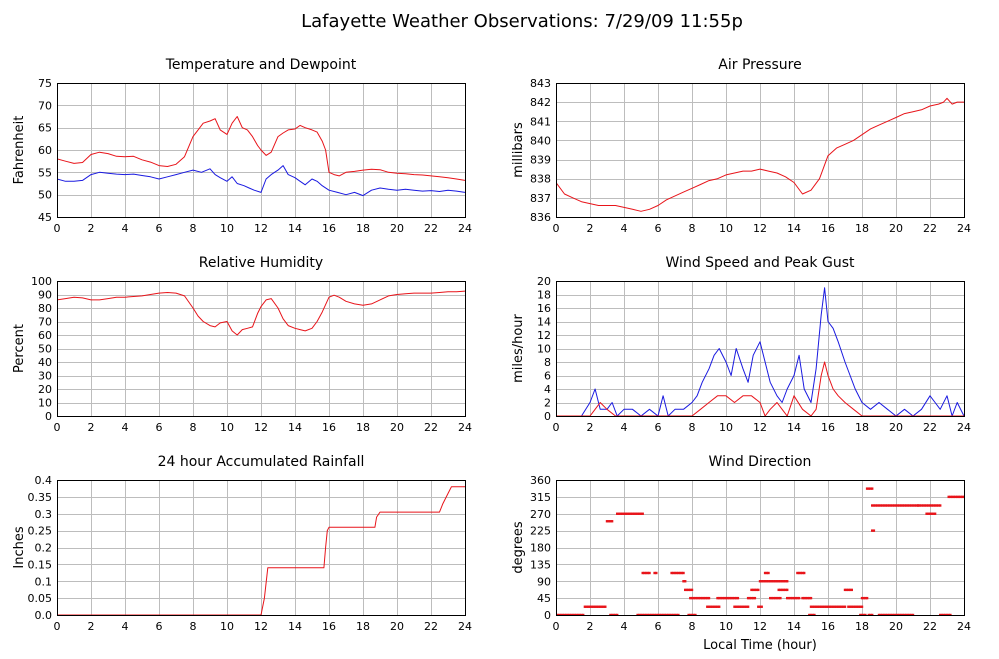  I want to click on y-tick-label: 8, so click(547, 362).